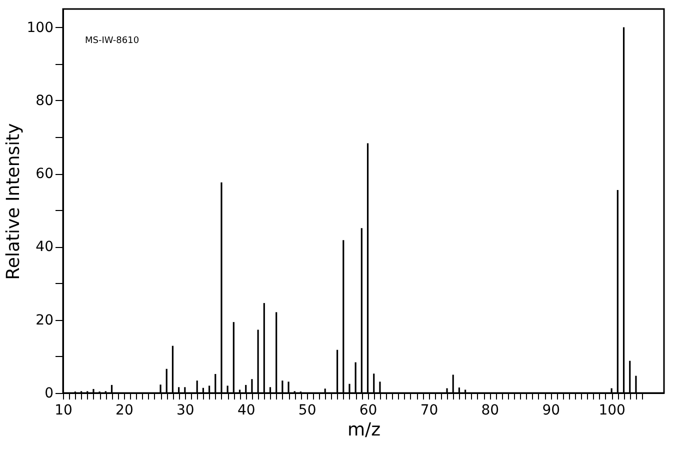  What do you see at coordinates (49, 394) in the screenshot?
I see `y-tick-label: 0` at bounding box center [49, 394].